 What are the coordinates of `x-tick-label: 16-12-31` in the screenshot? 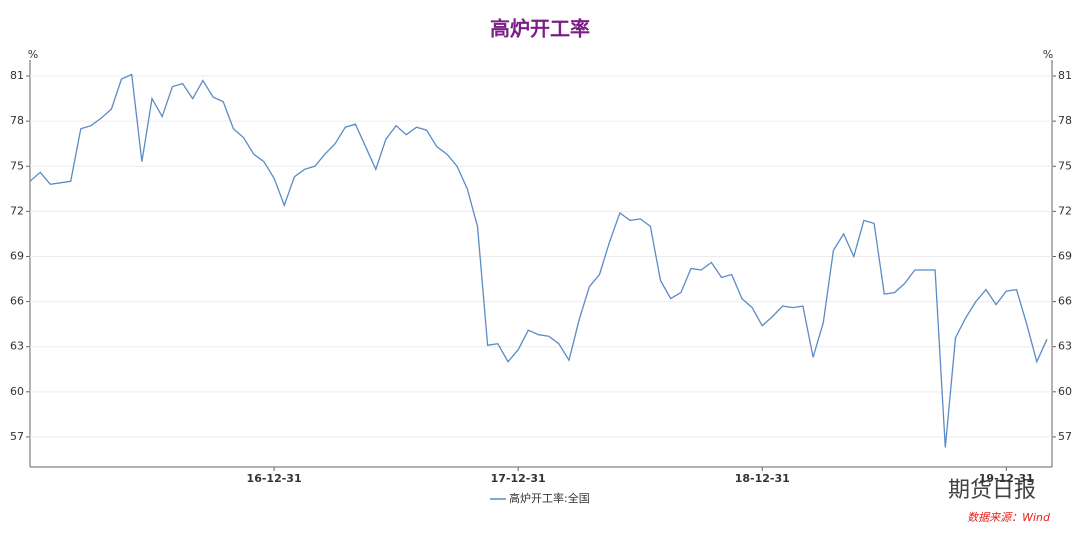 It's located at (274, 478).